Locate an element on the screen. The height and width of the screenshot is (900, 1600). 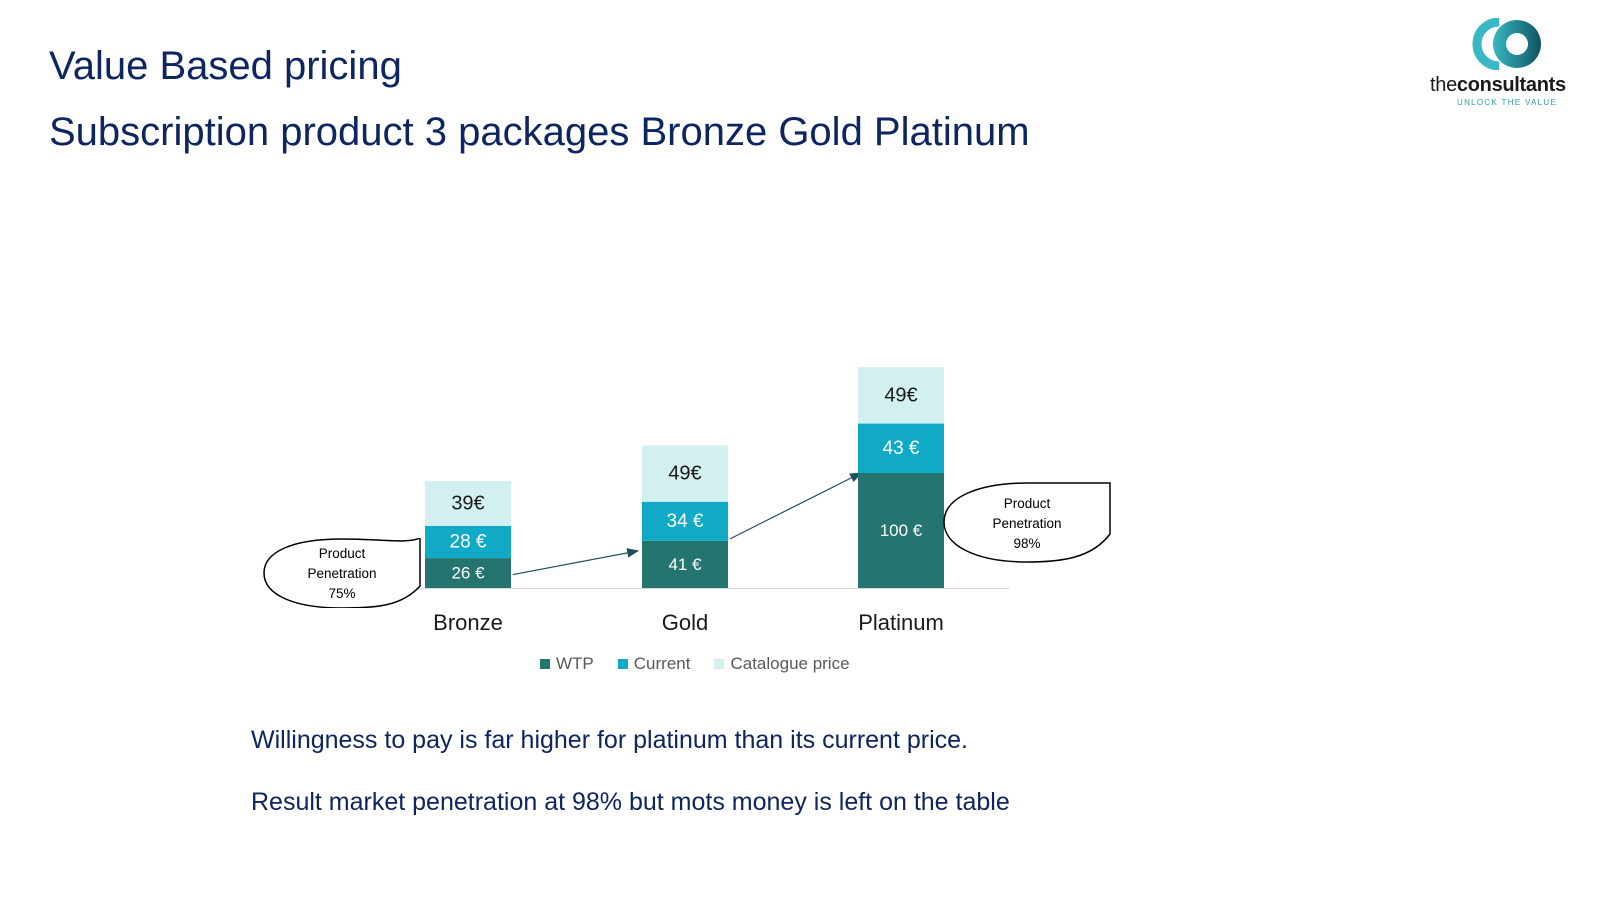
logo-rings-icon is located at coordinates (1506, 44).